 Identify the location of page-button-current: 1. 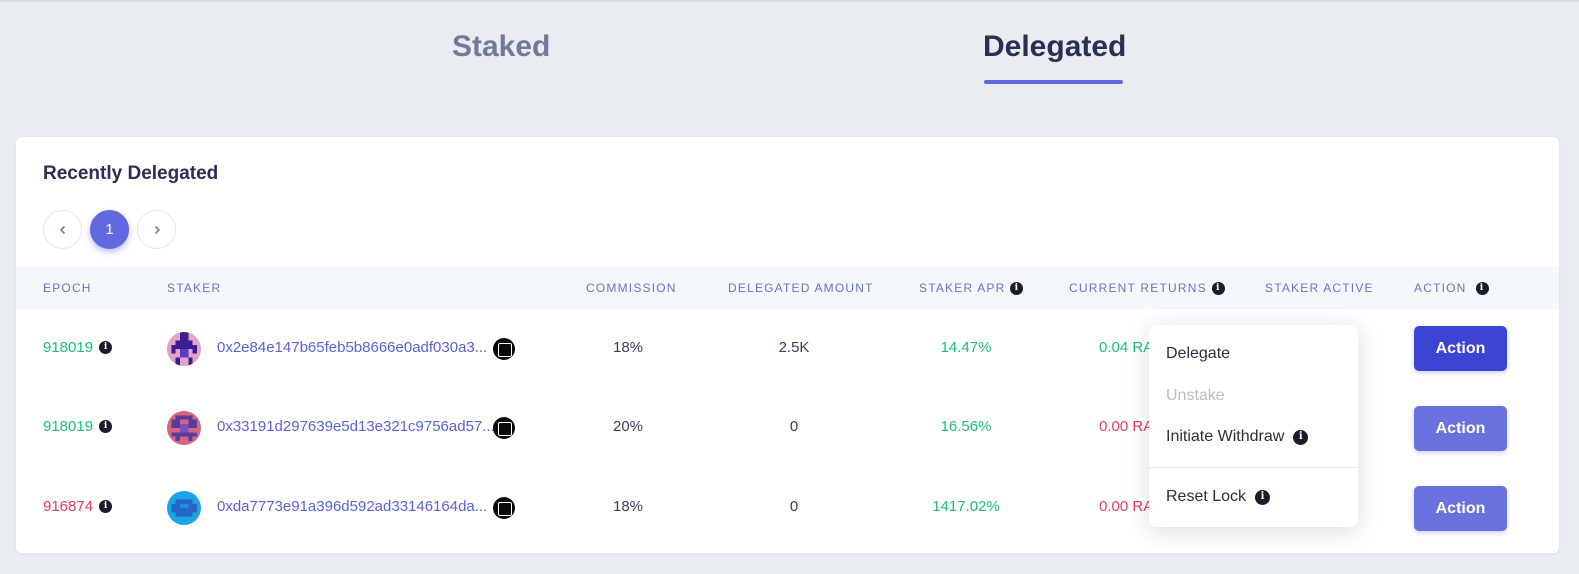
(109, 229).